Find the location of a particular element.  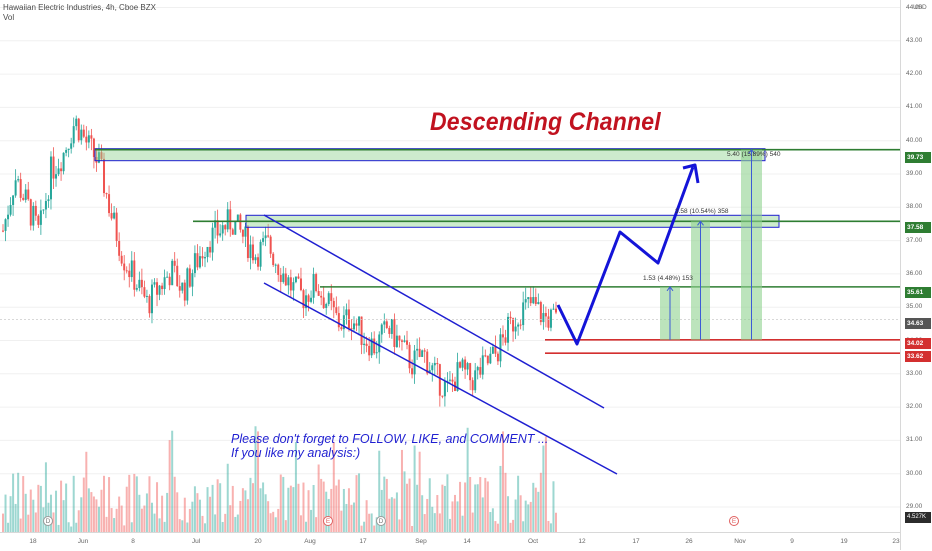

price-tick-label: 32.00 is located at coordinates (914, 407).